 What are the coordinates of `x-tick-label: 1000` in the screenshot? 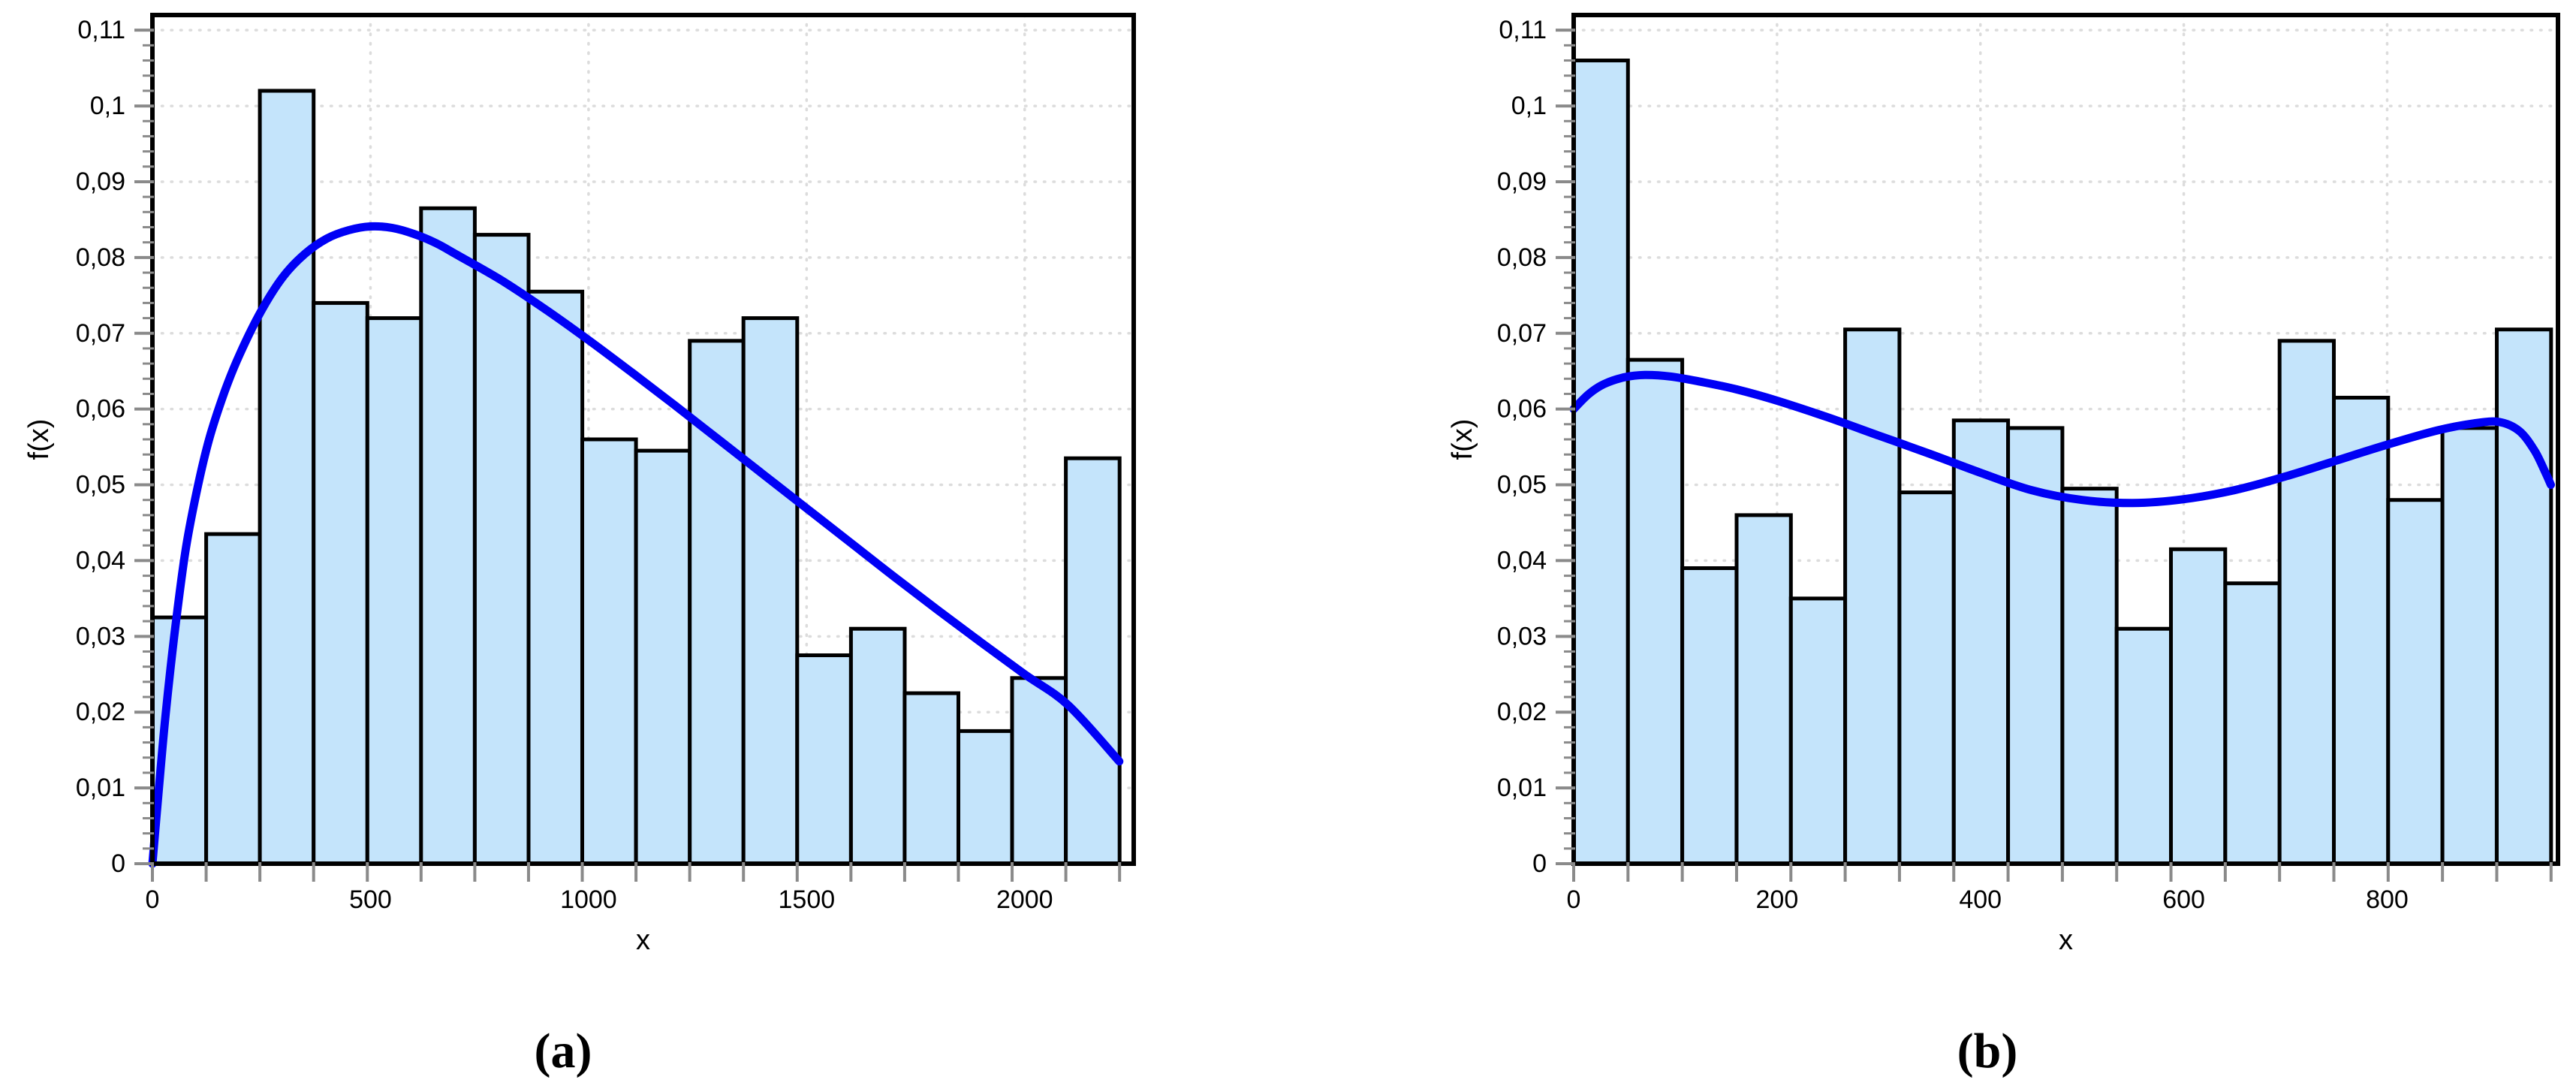 It's located at (588, 899).